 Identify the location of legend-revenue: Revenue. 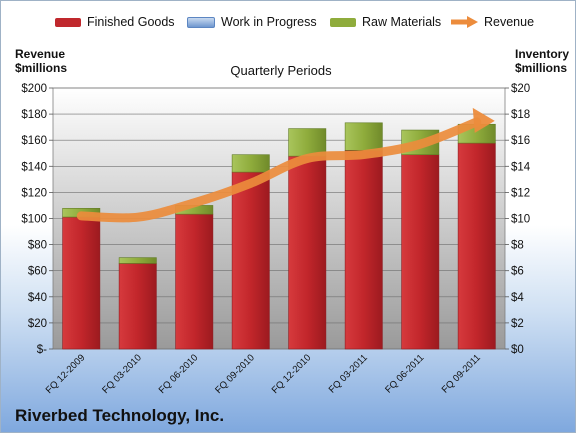
(491, 22).